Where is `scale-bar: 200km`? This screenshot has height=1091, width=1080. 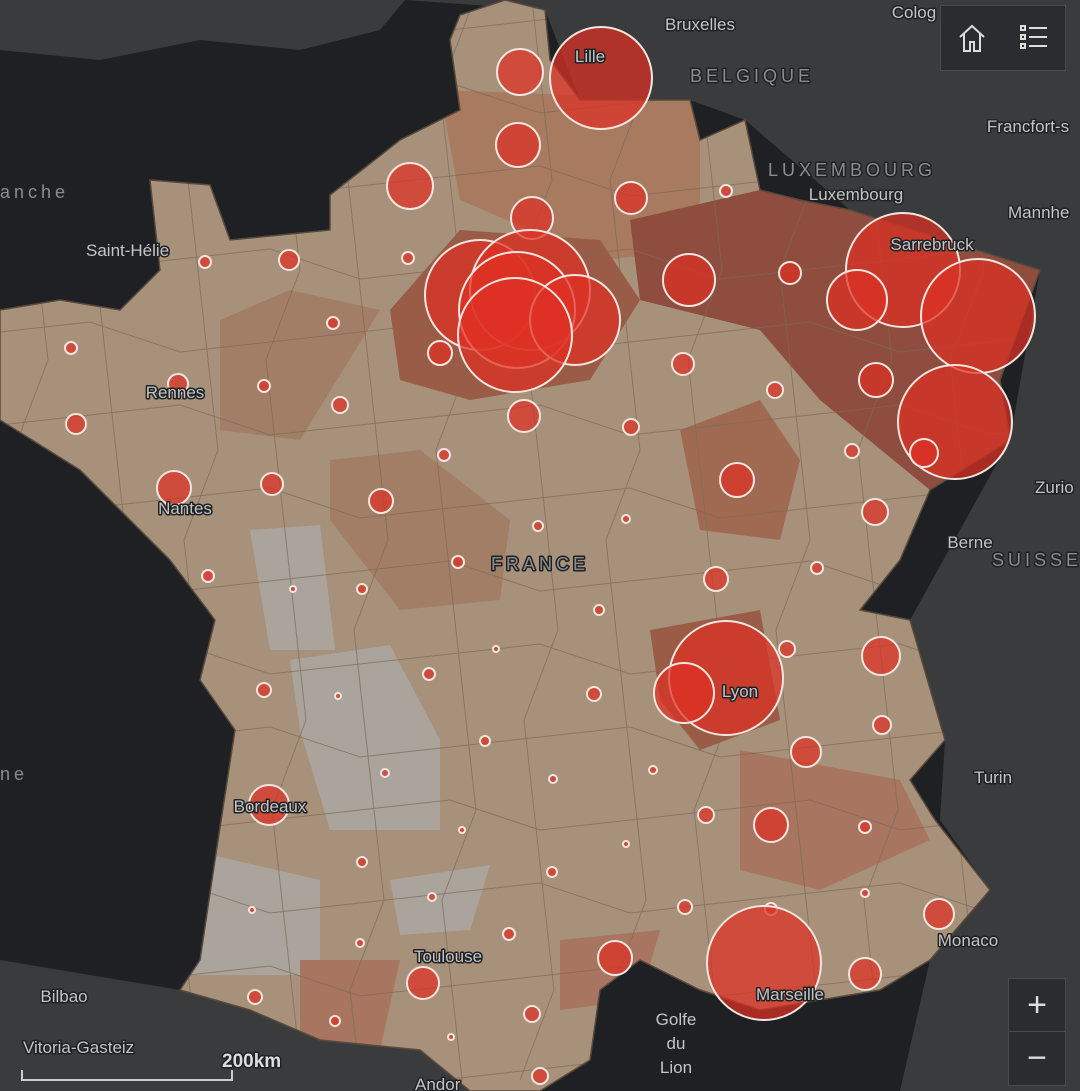
scale-bar: 200km is located at coordinates (152, 1065).